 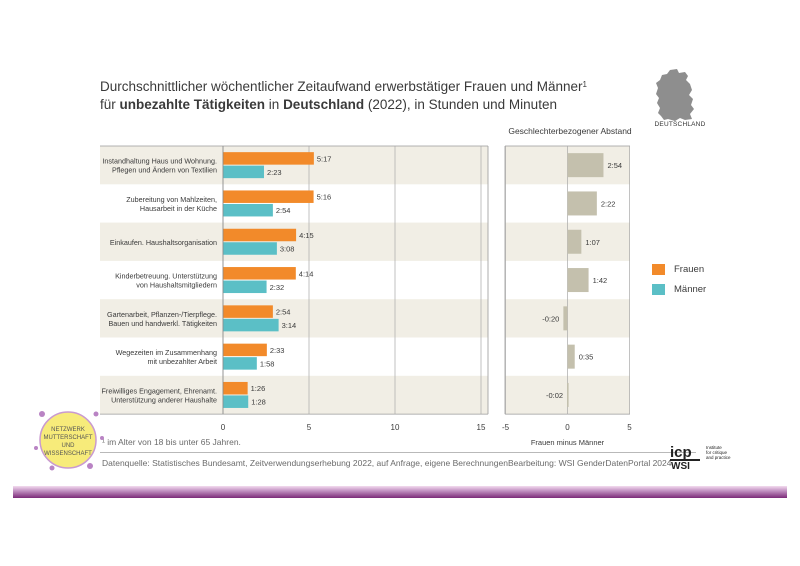 I want to click on data-label-frauen: 5:16, so click(x=324, y=197).